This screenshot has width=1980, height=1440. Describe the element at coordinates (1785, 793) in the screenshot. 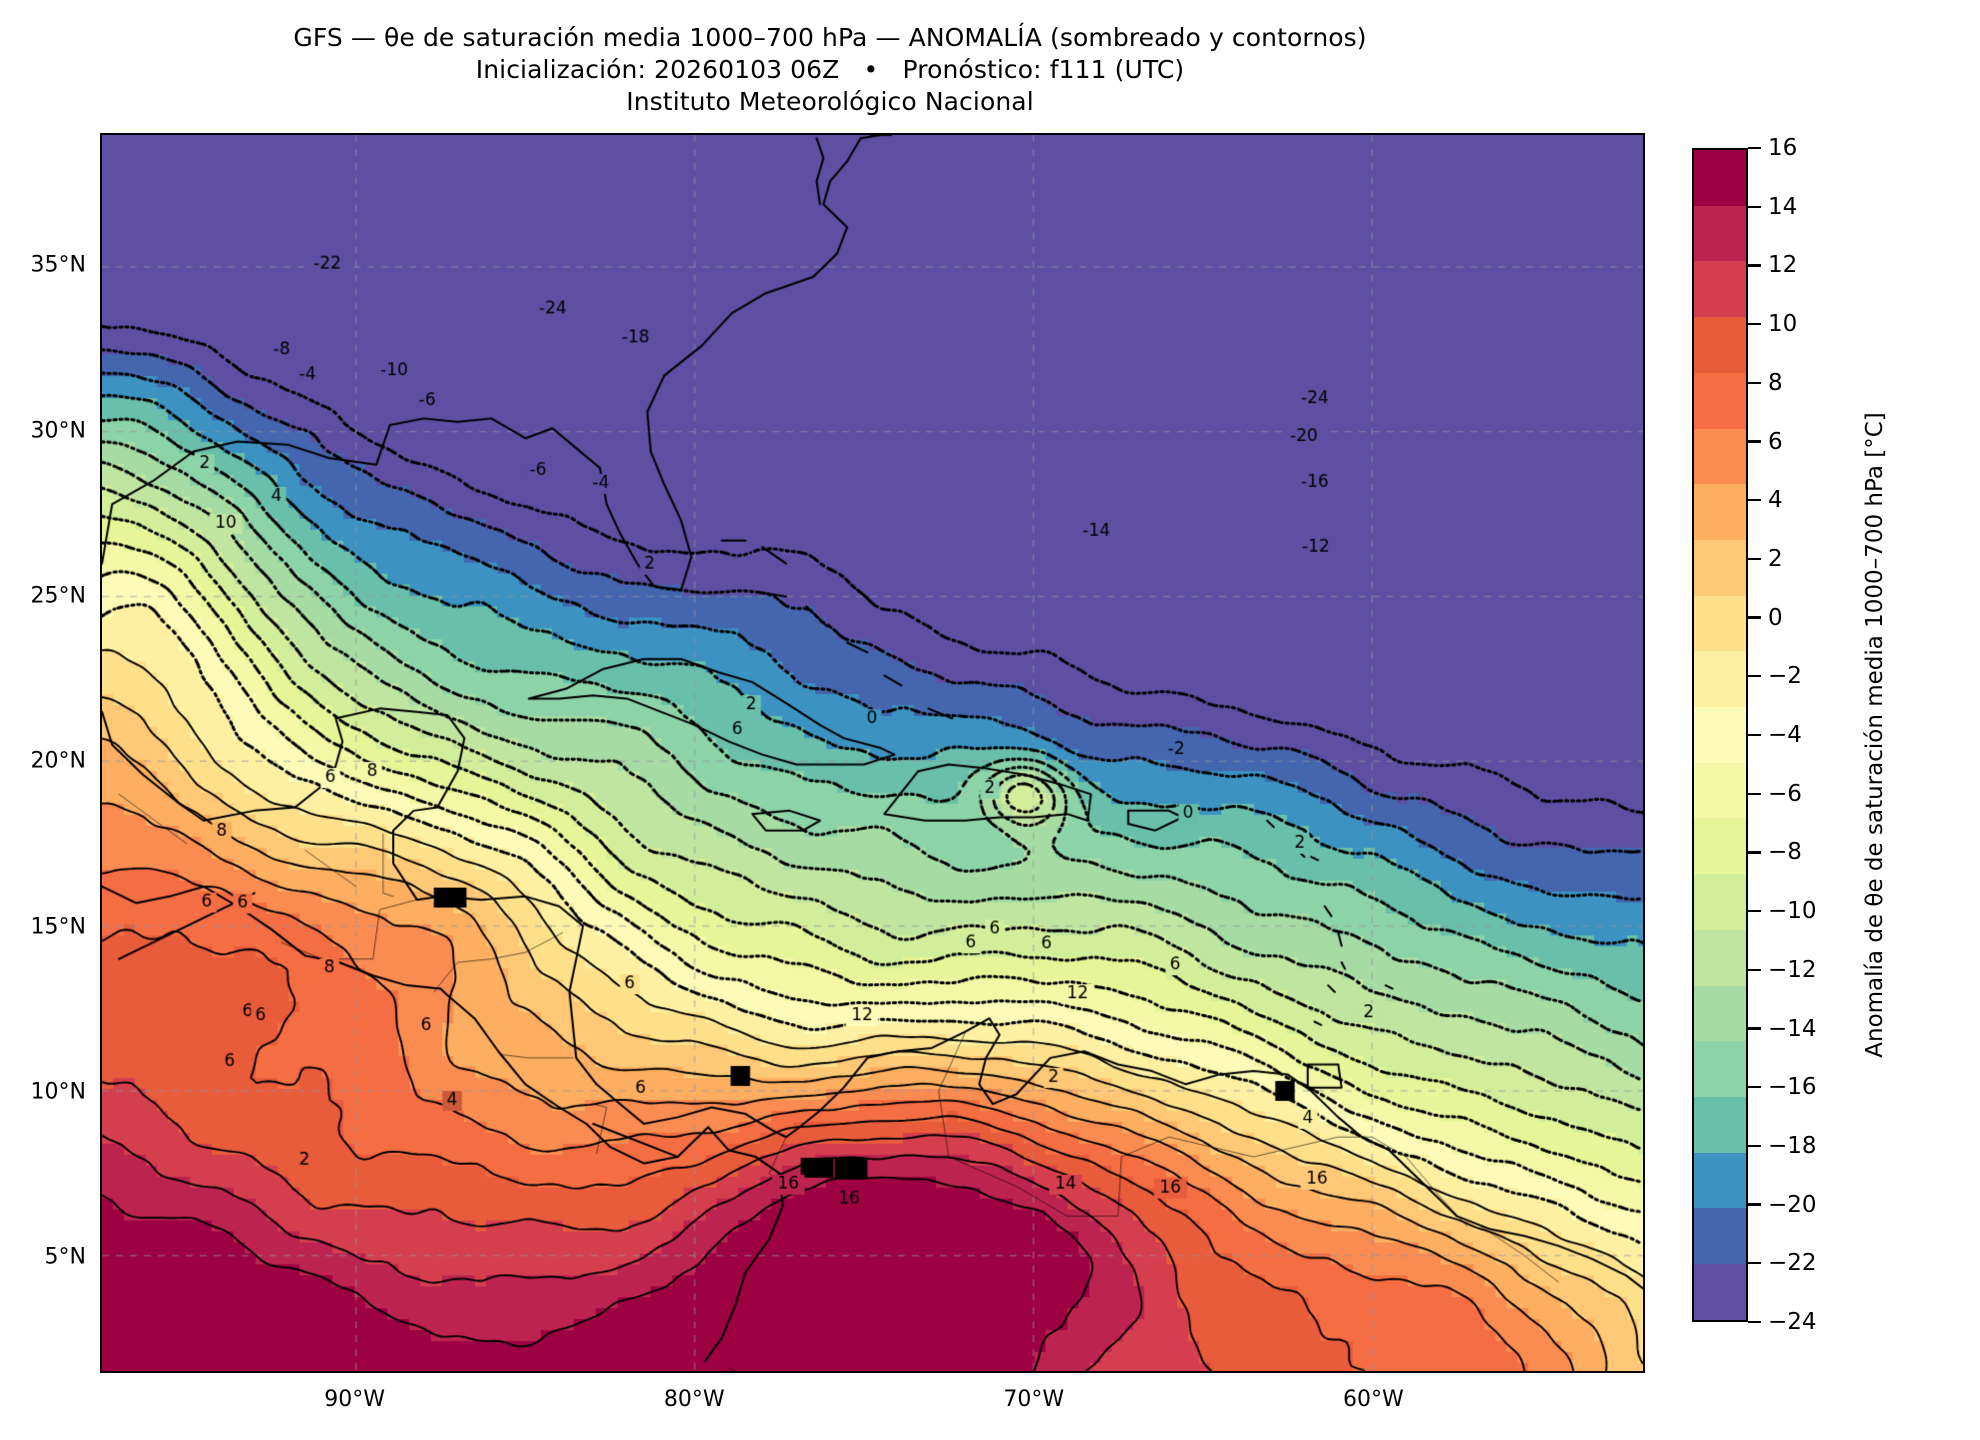

I see `colorbar-tick-label--6: −6` at that location.